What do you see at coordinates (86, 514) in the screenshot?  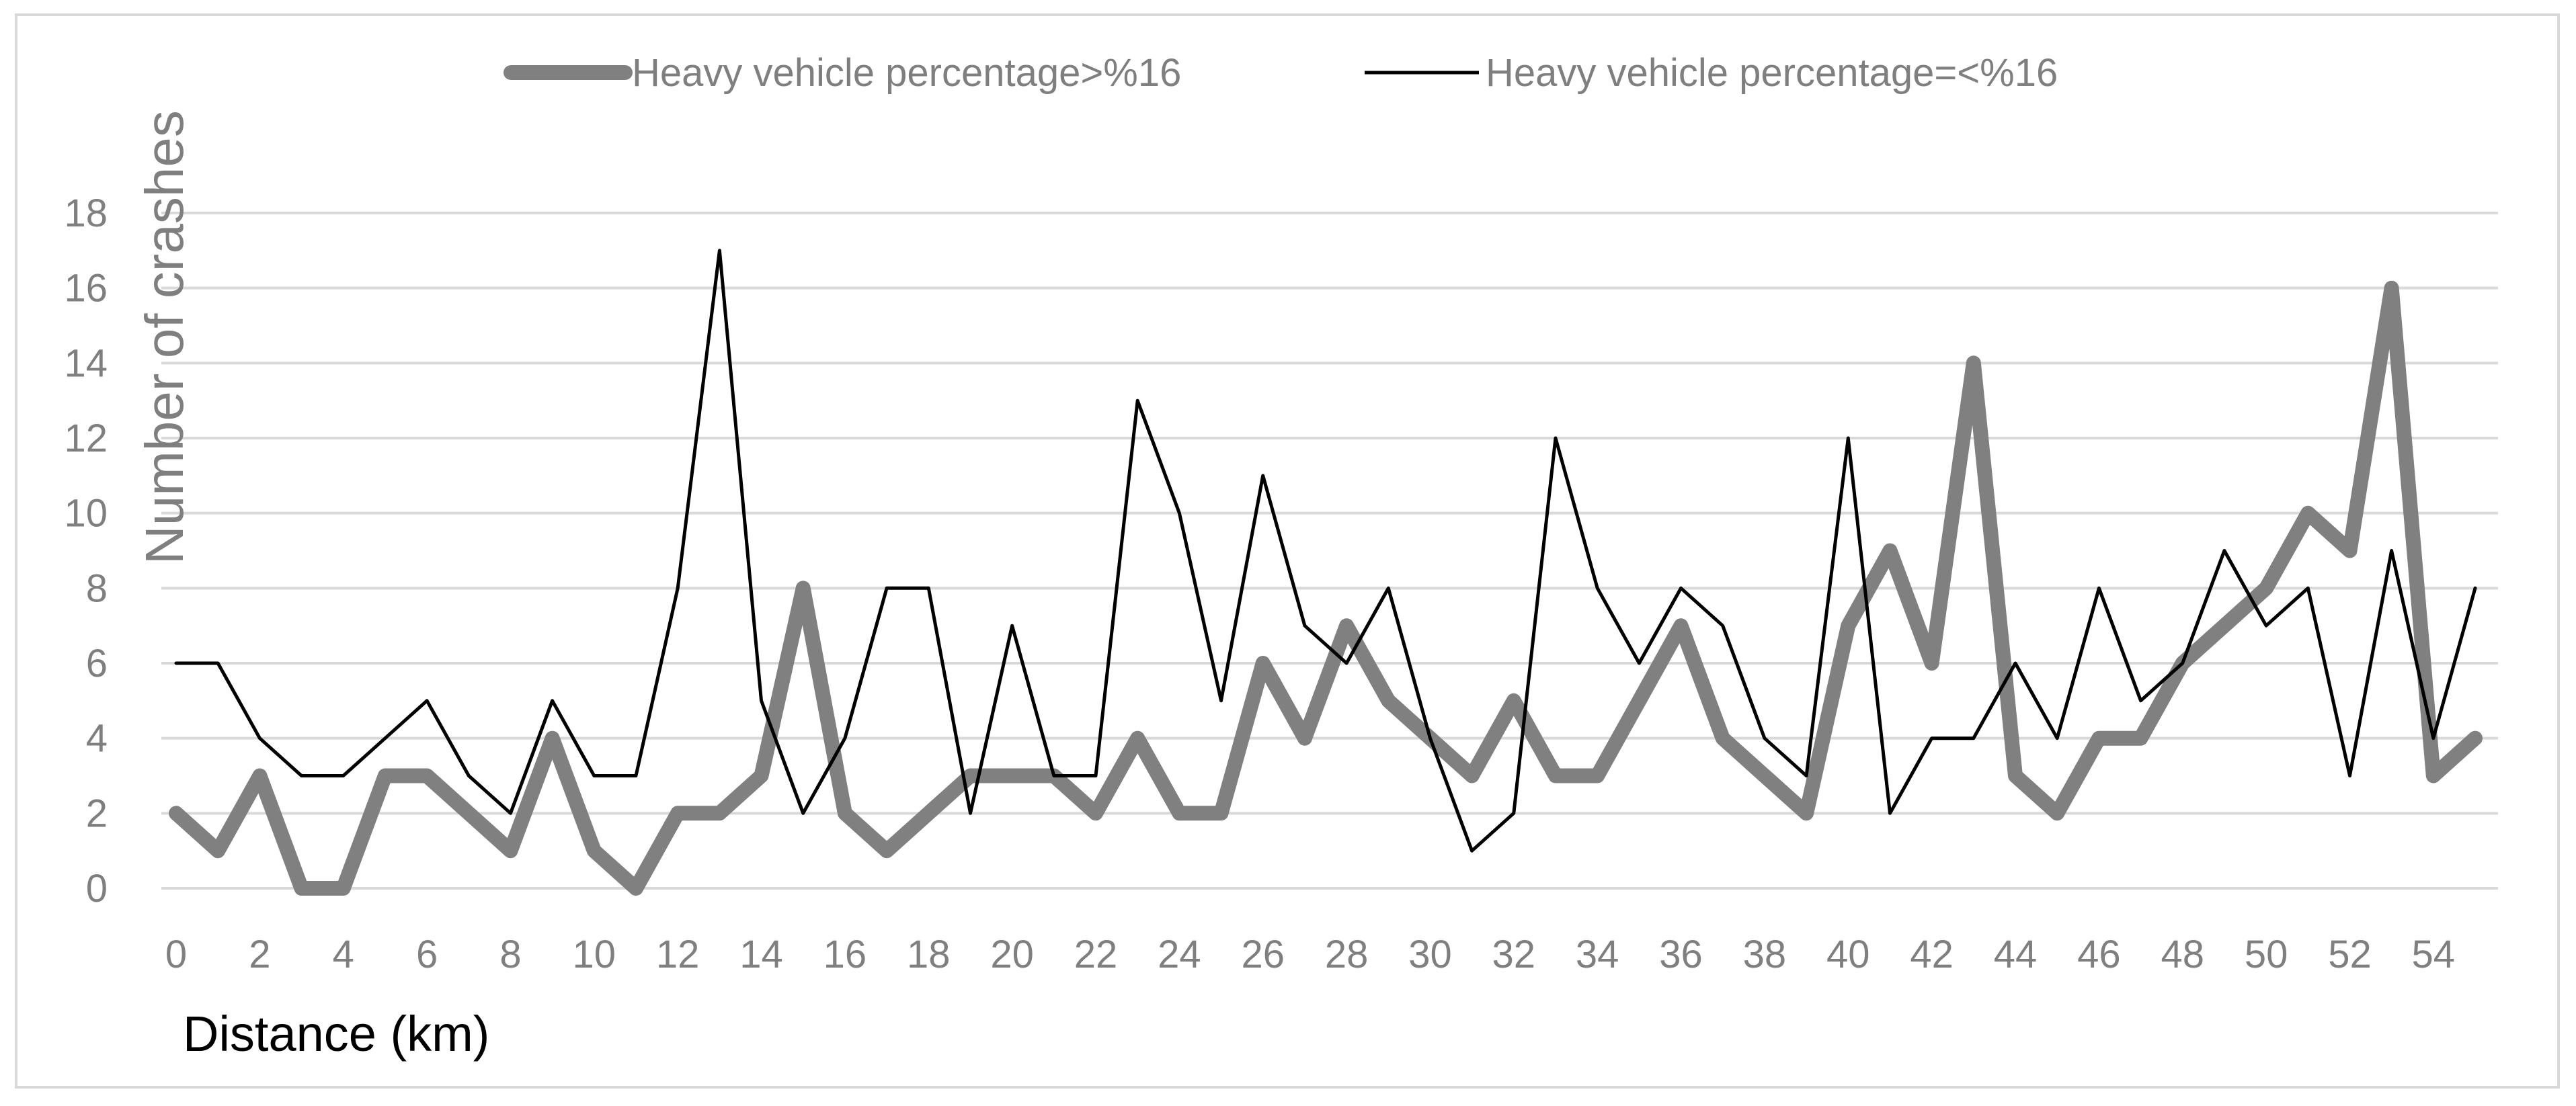 I see `y-tick-label-10: 10` at bounding box center [86, 514].